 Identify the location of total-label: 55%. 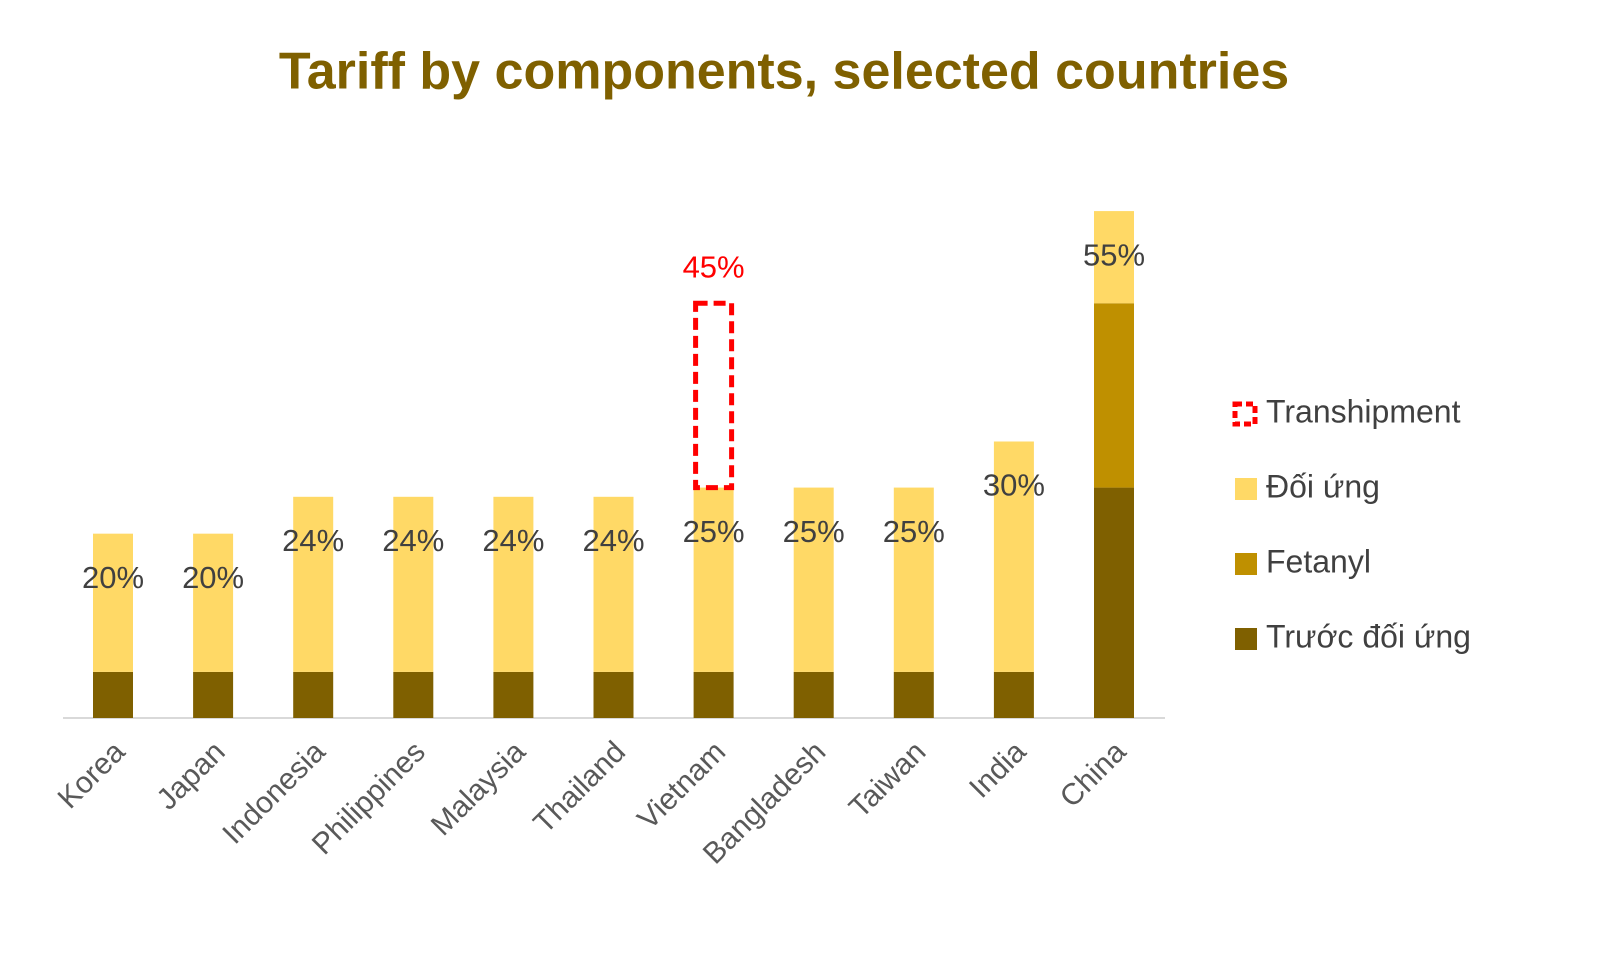
(1114, 254).